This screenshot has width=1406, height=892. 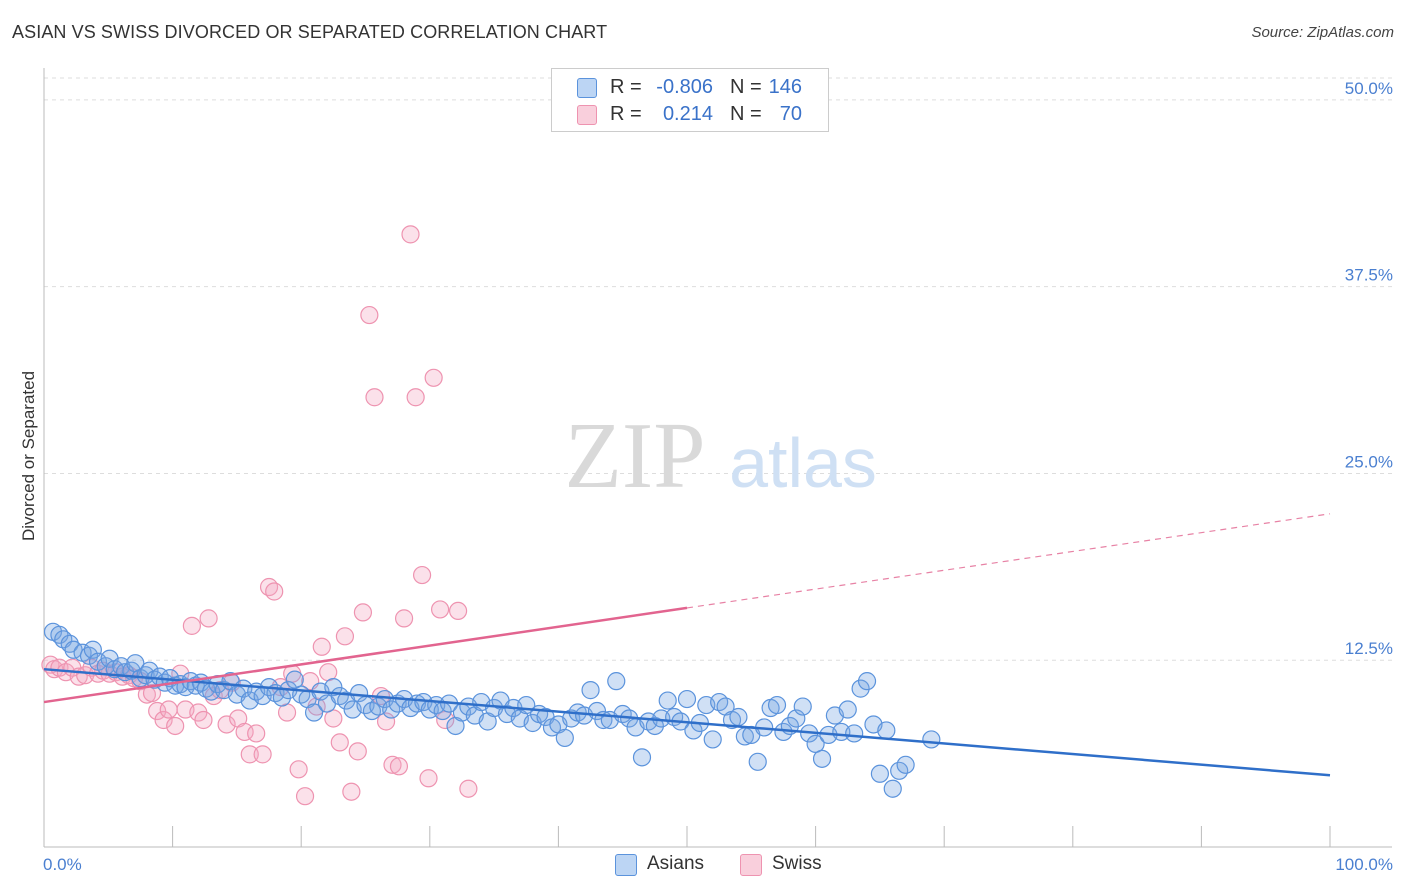 I want to click on y-tick-label: 12.5%, so click(x=1369, y=648).